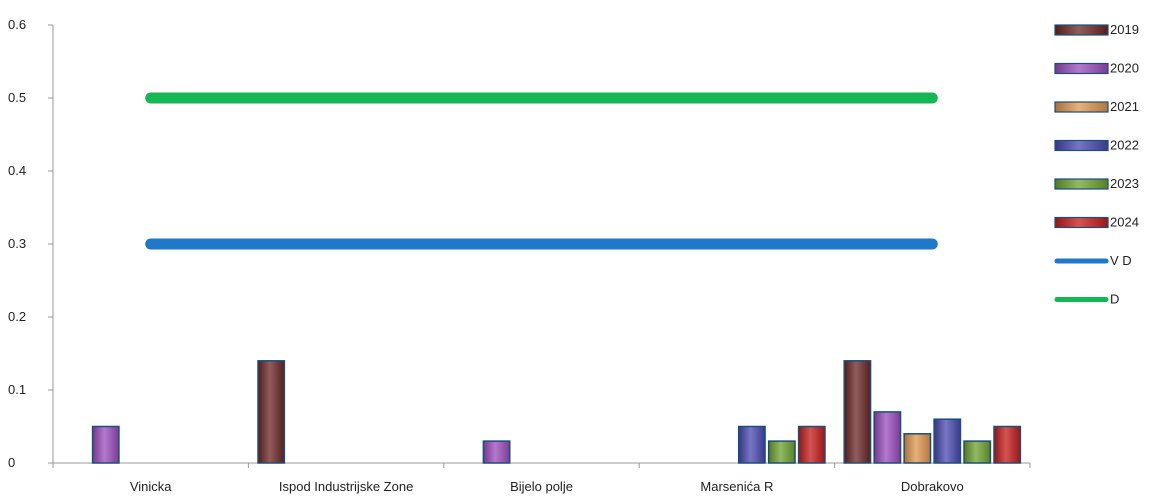  I want to click on y-tick-label: 0, so click(11, 462).